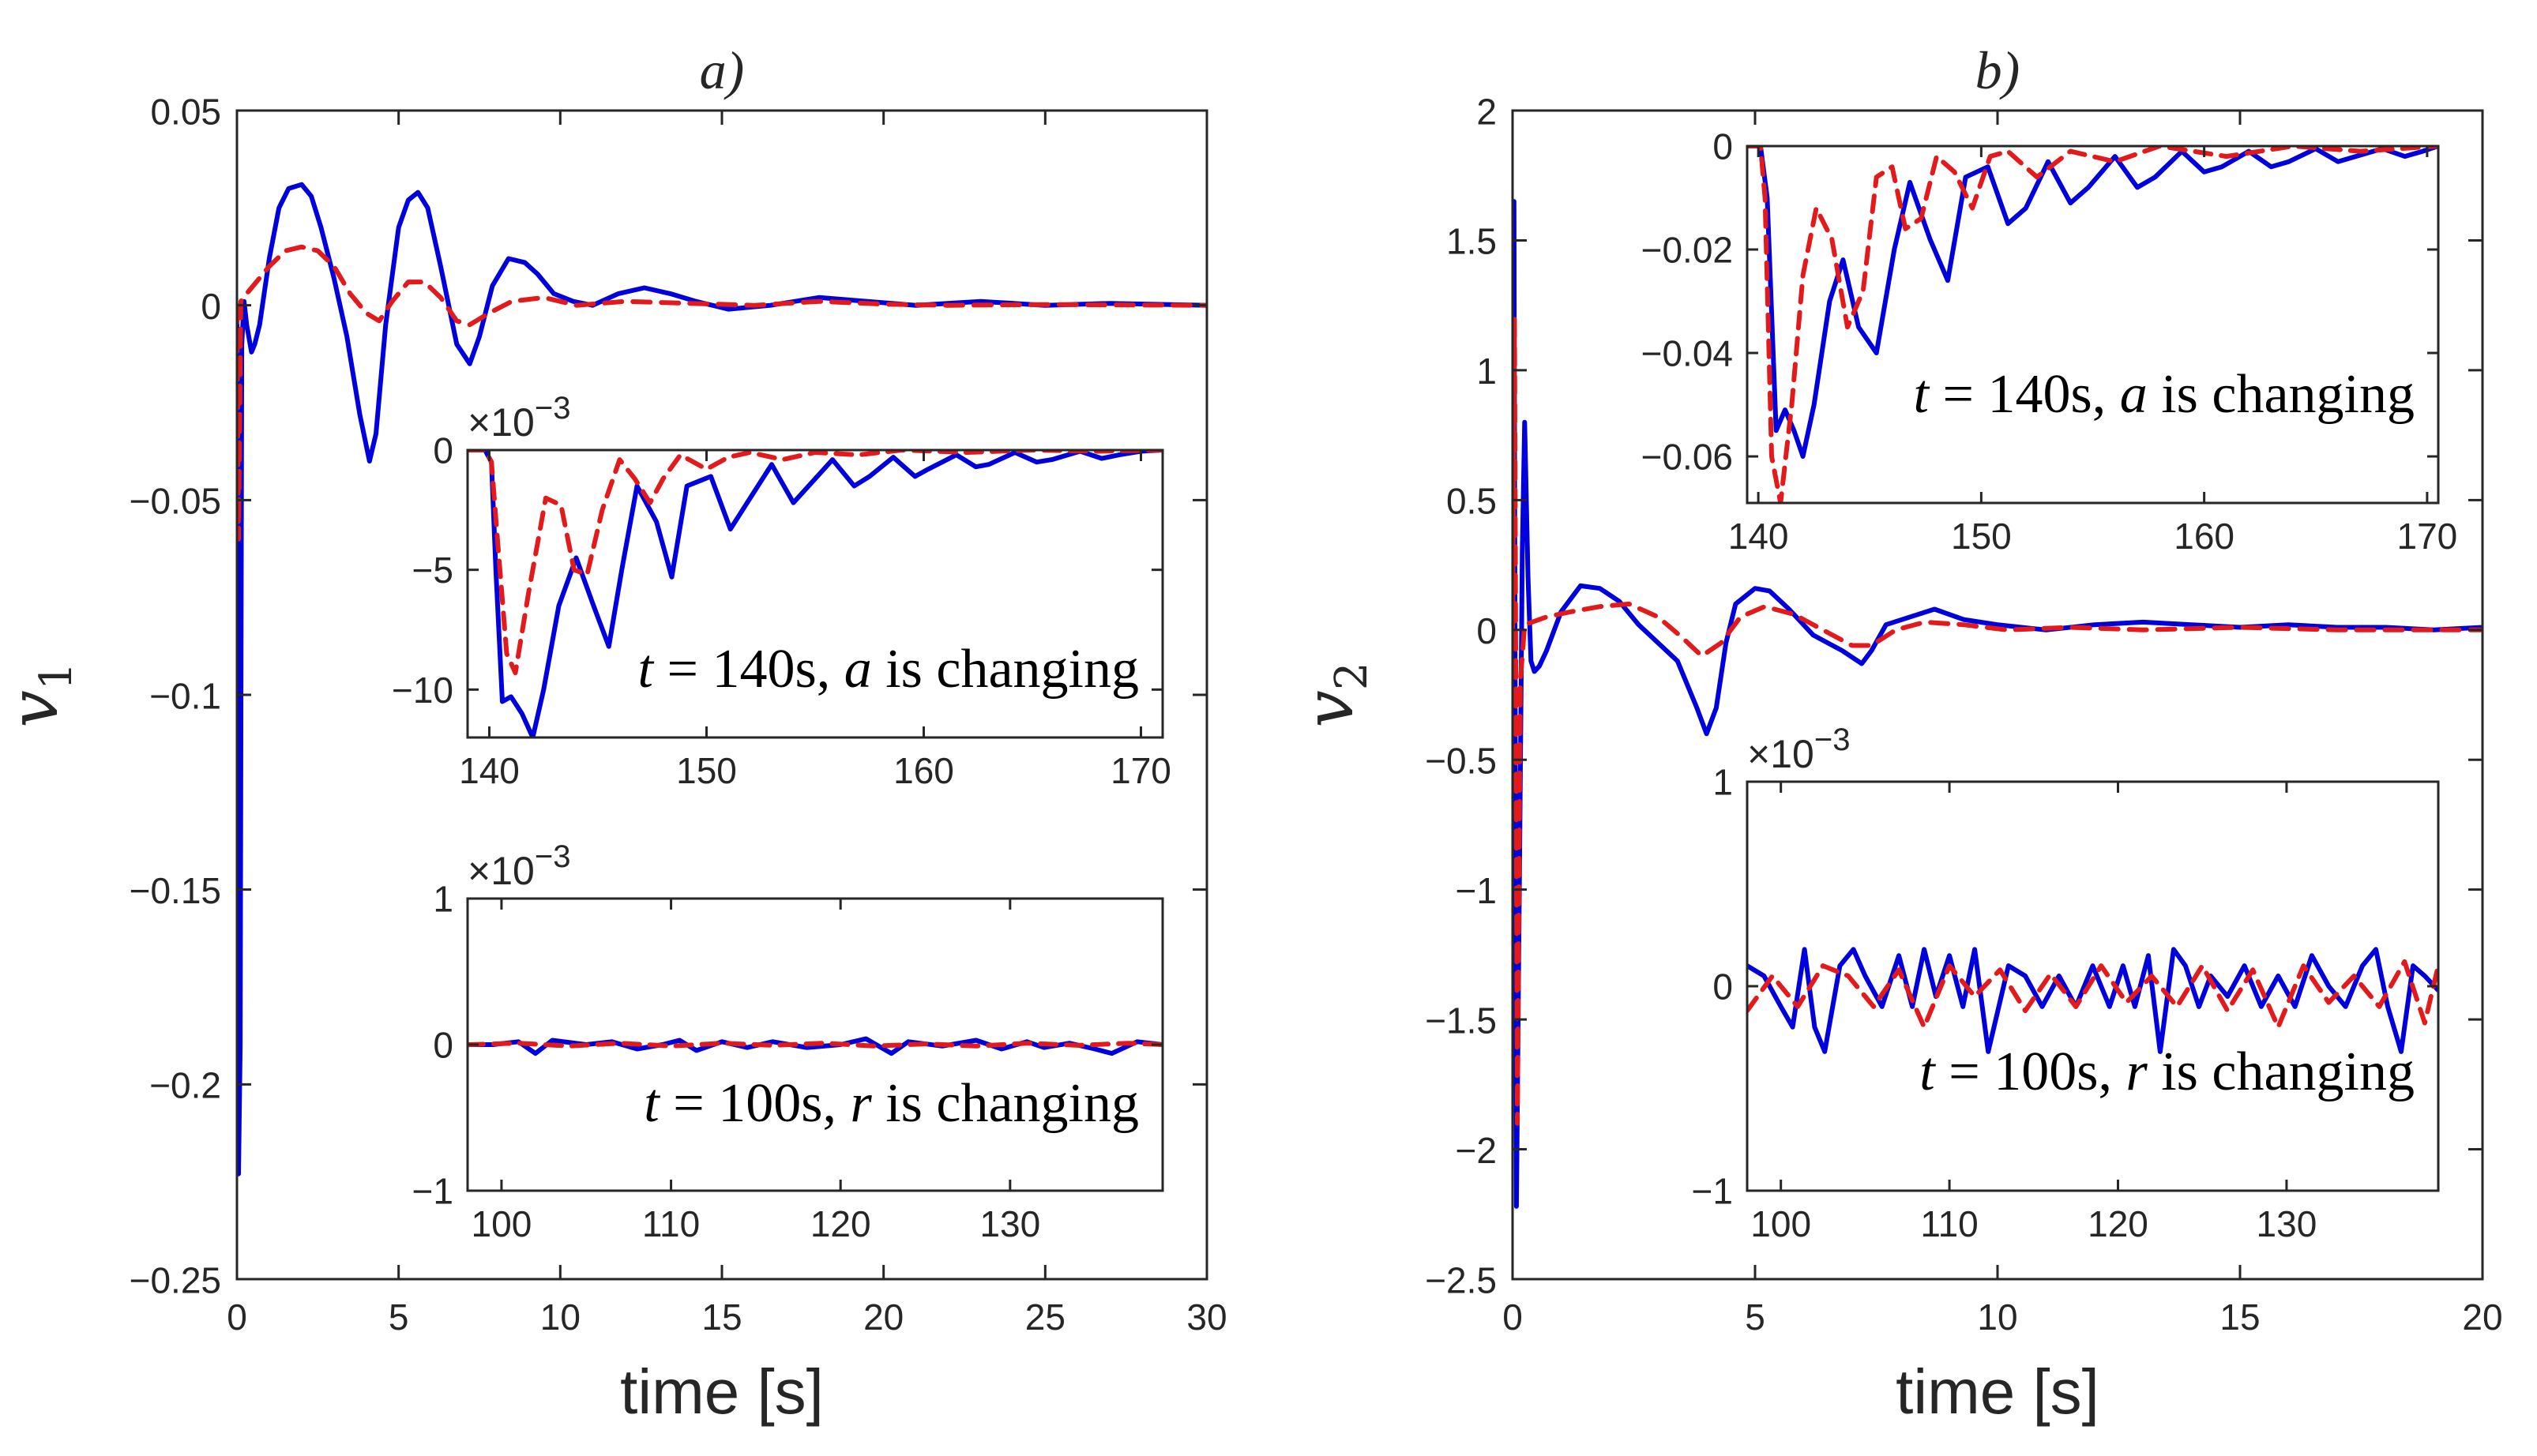 The image size is (2537, 1456). I want to click on panel-b-ylabel: v2, so click(1334, 694).